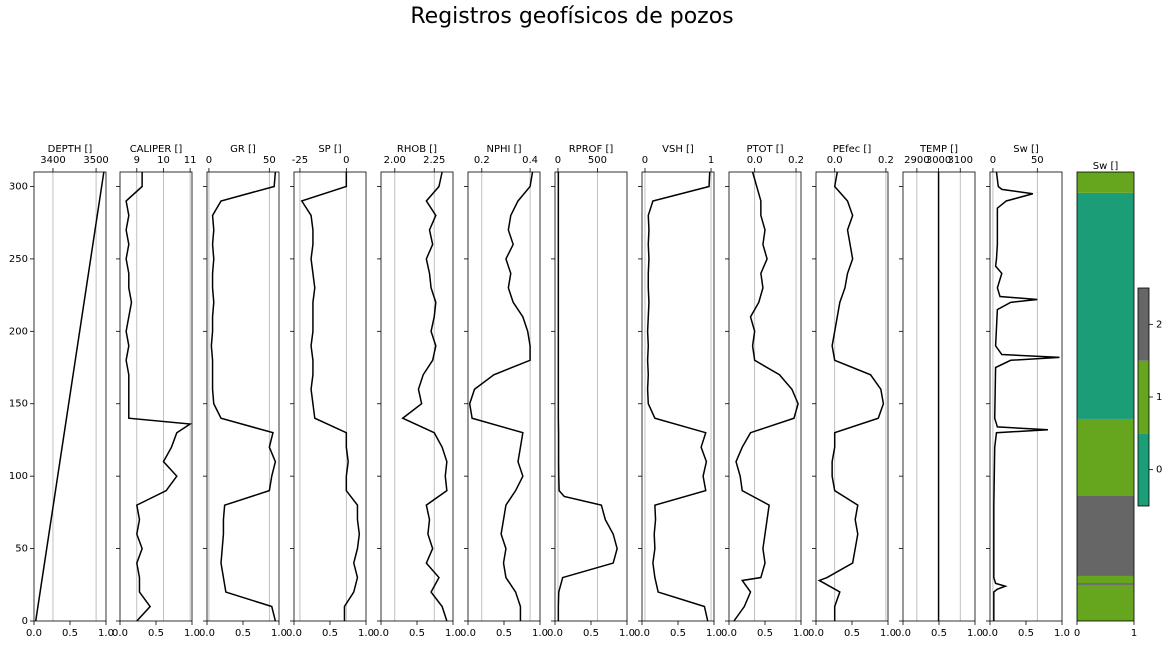 The height and width of the screenshot is (646, 1169). I want to click on panel-title: CALIPER [], so click(156, 149).